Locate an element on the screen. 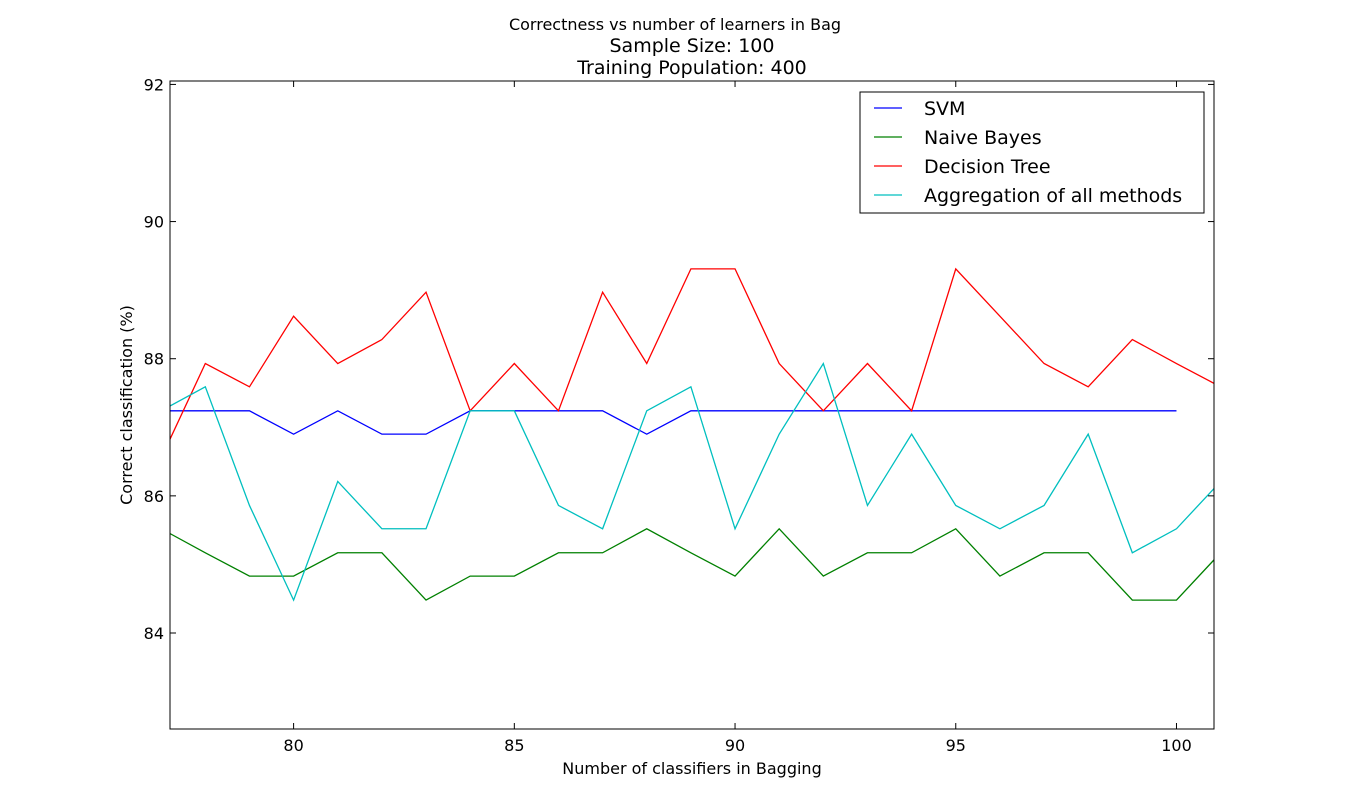  x-axis-label: Number of classifiers in Bagging is located at coordinates (691, 768).